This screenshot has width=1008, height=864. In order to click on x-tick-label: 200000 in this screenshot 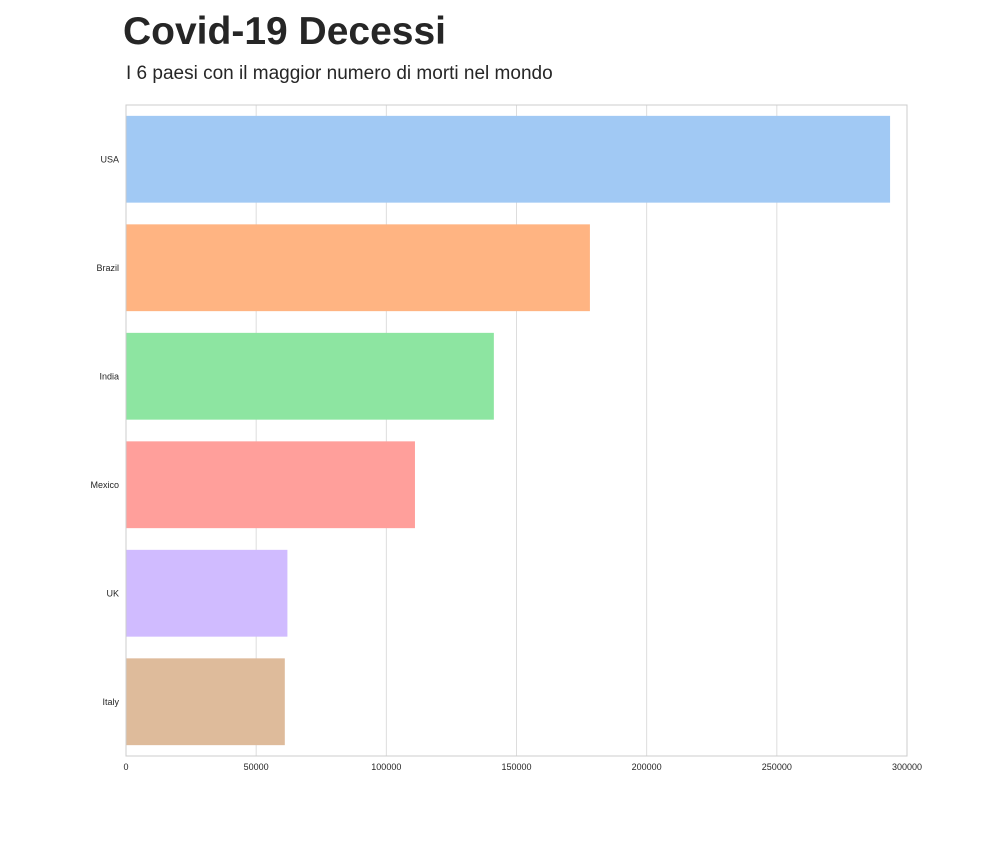, I will do `click(647, 767)`.